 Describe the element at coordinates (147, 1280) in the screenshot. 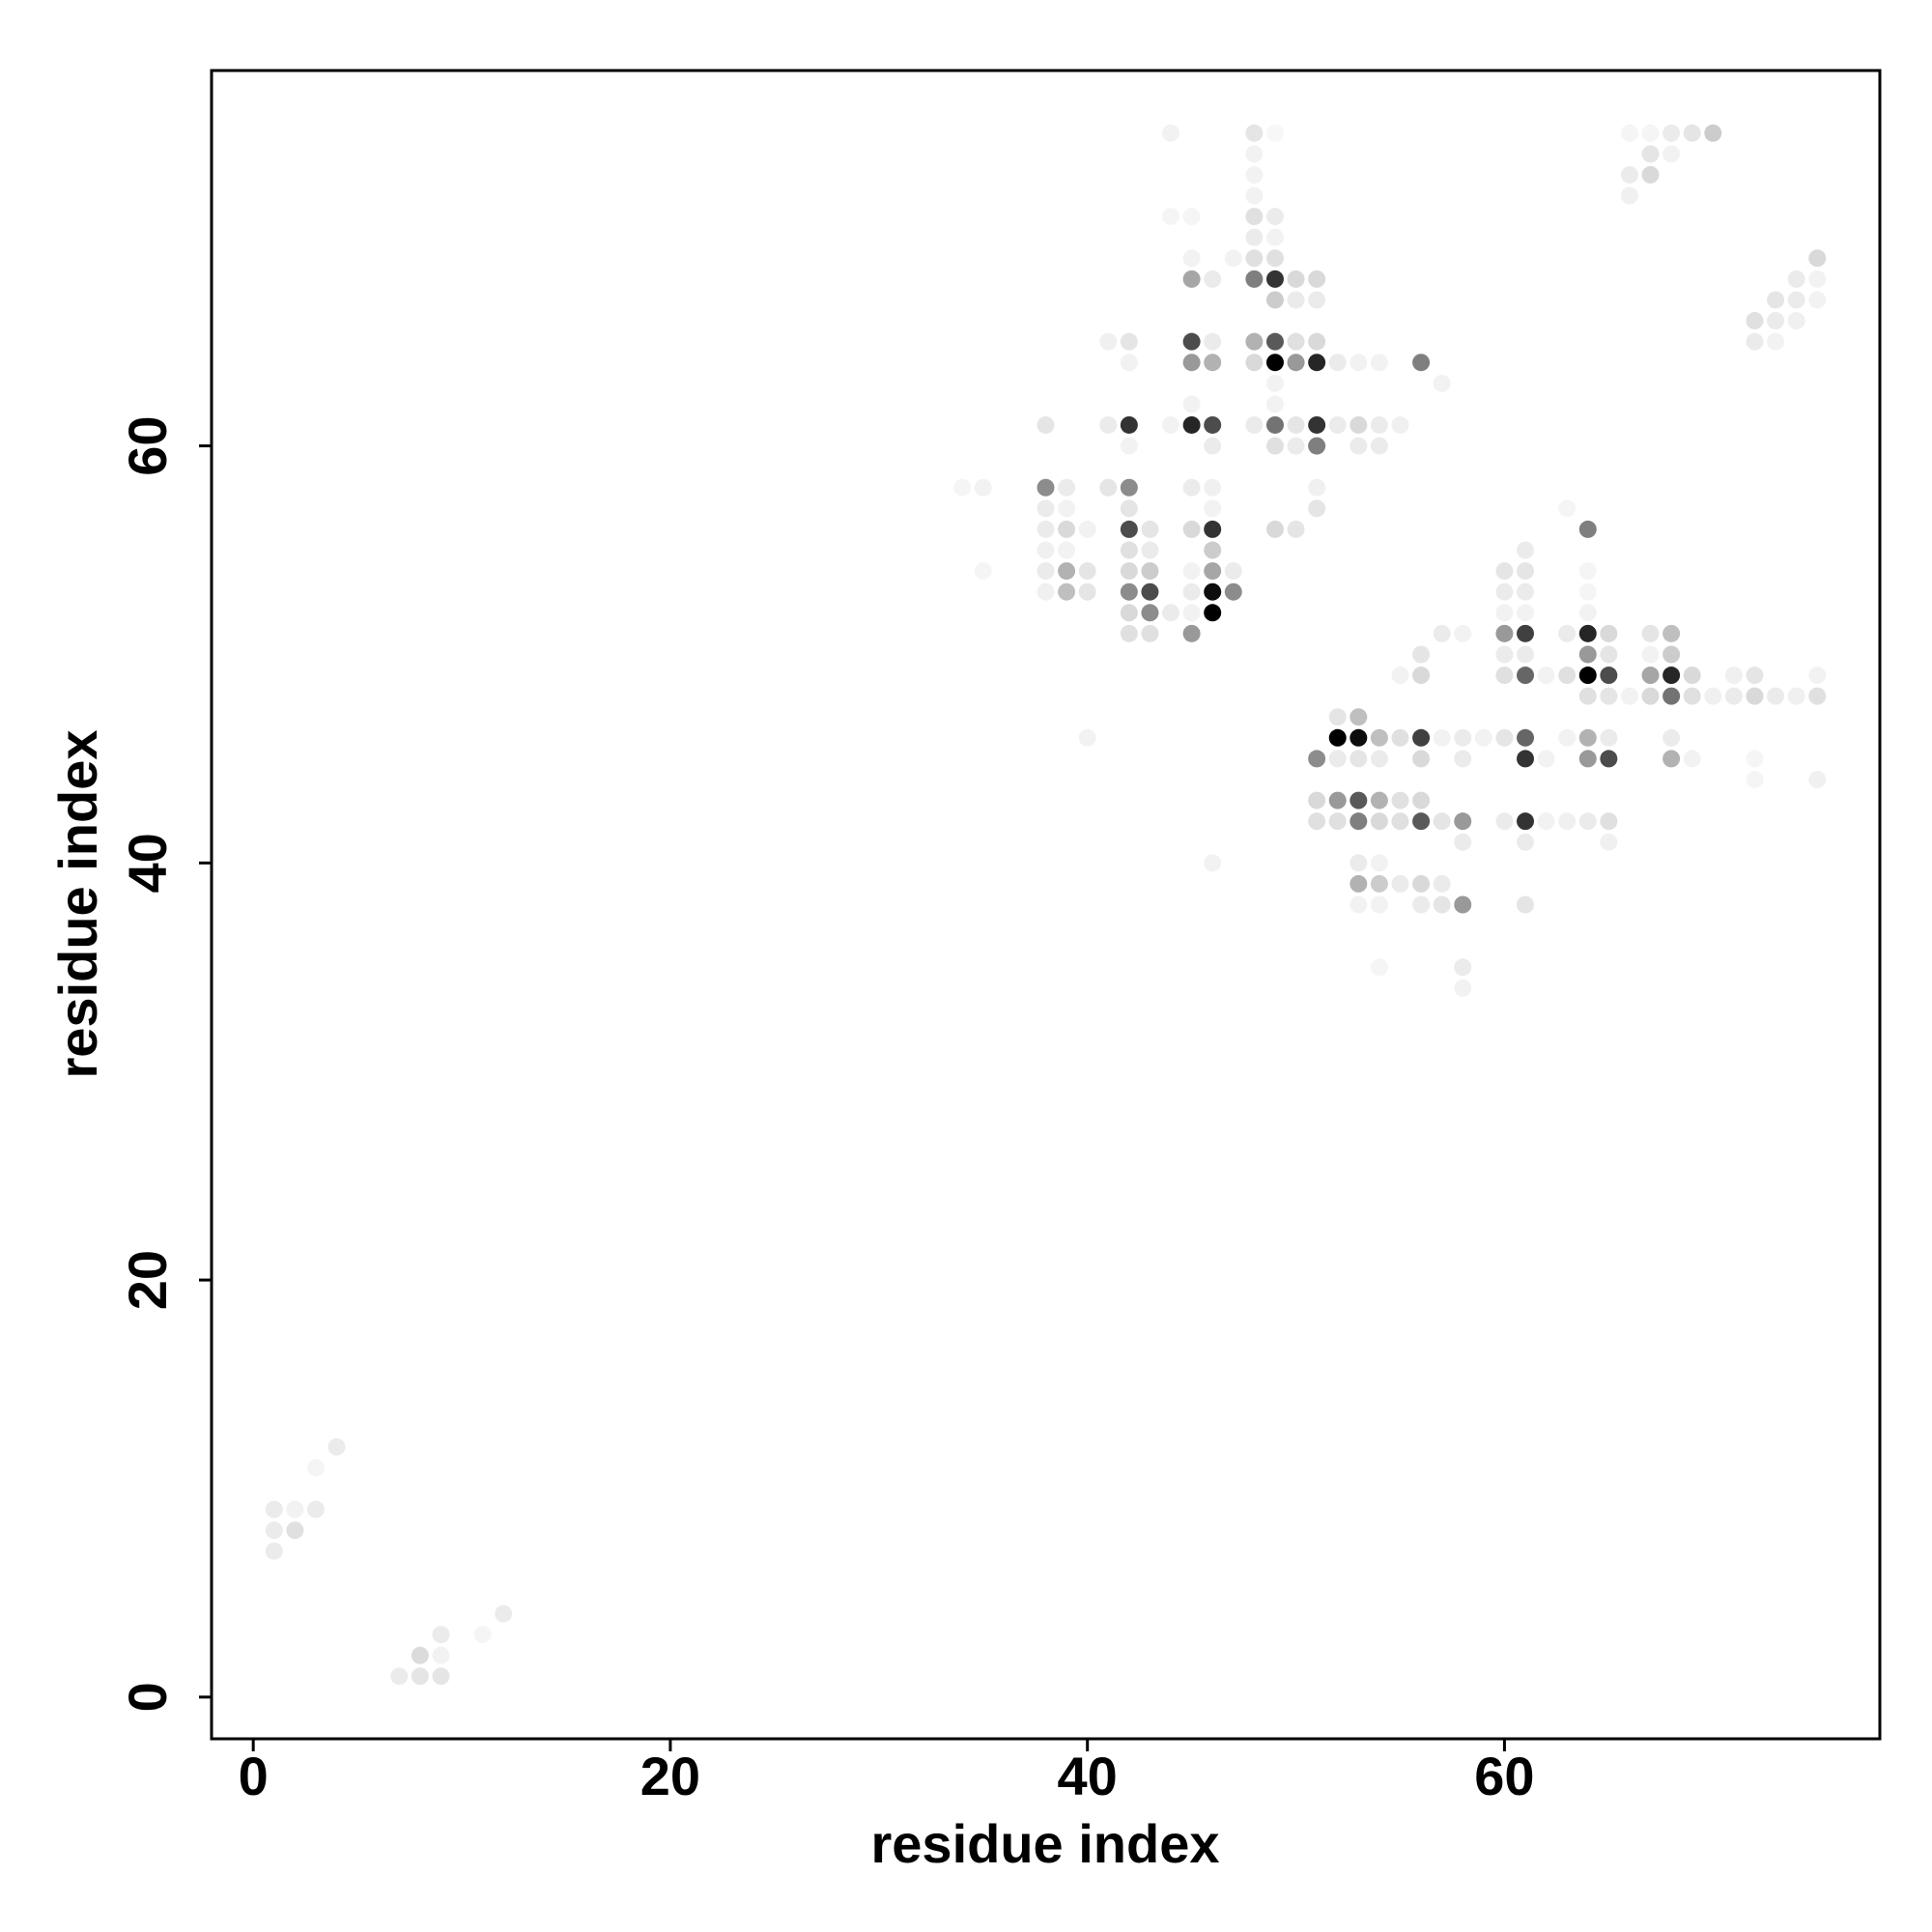

I see `y-tick-label: 20` at that location.